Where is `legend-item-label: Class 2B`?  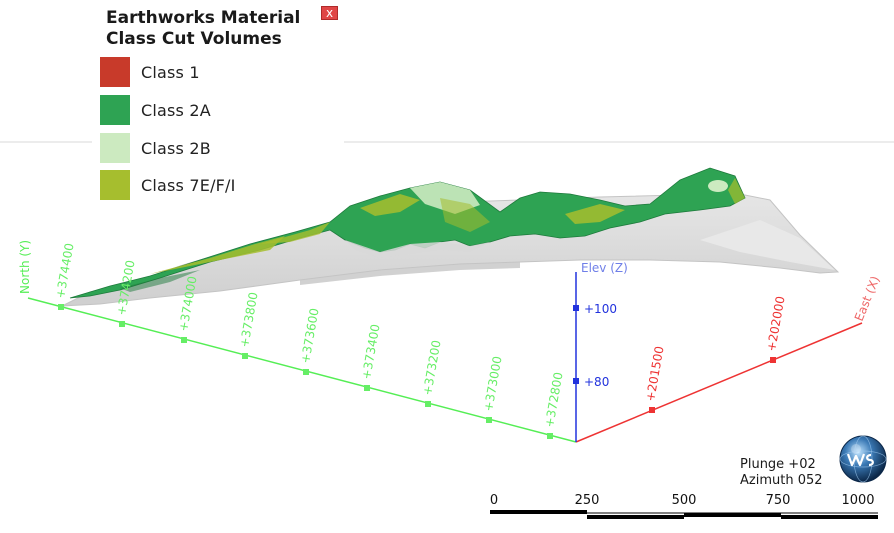
legend-item-label: Class 2B is located at coordinates (176, 148).